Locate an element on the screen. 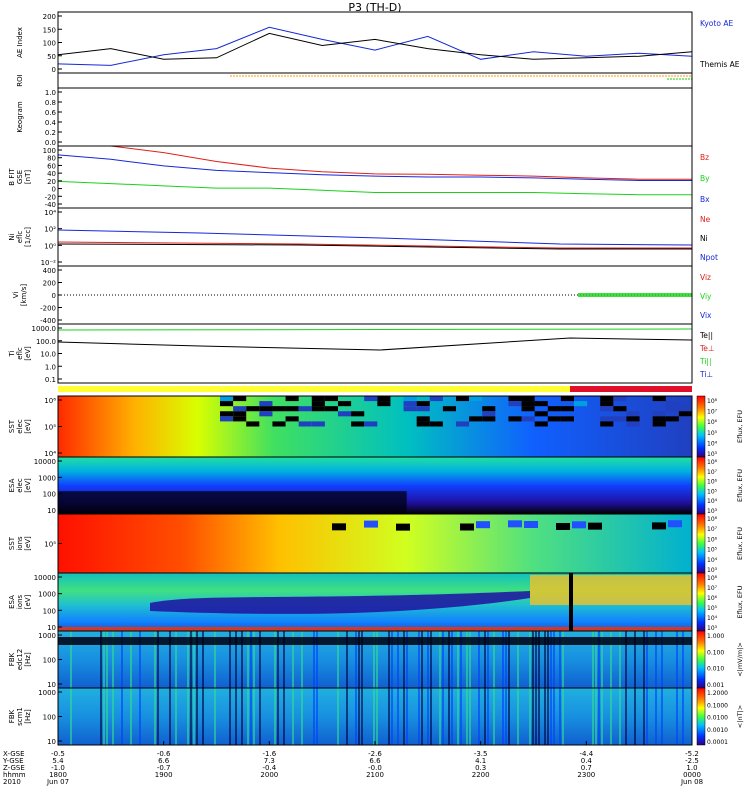 The width and height of the screenshot is (750, 800). colorbar-label: Eflux, EFU is located at coordinates (740, 485).